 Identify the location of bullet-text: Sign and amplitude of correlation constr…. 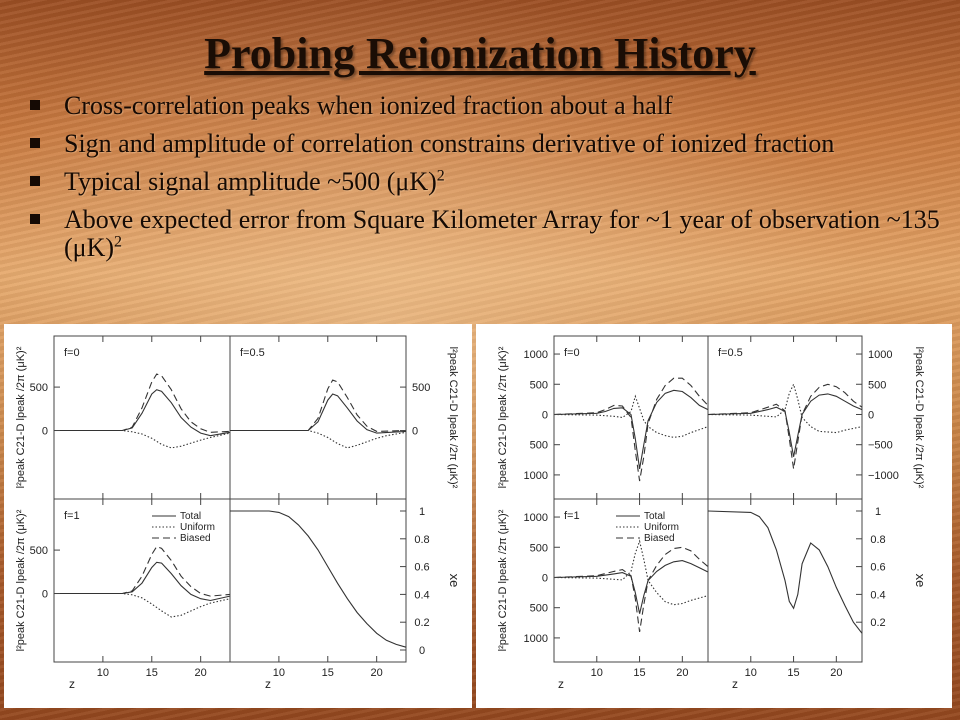
(449, 143).